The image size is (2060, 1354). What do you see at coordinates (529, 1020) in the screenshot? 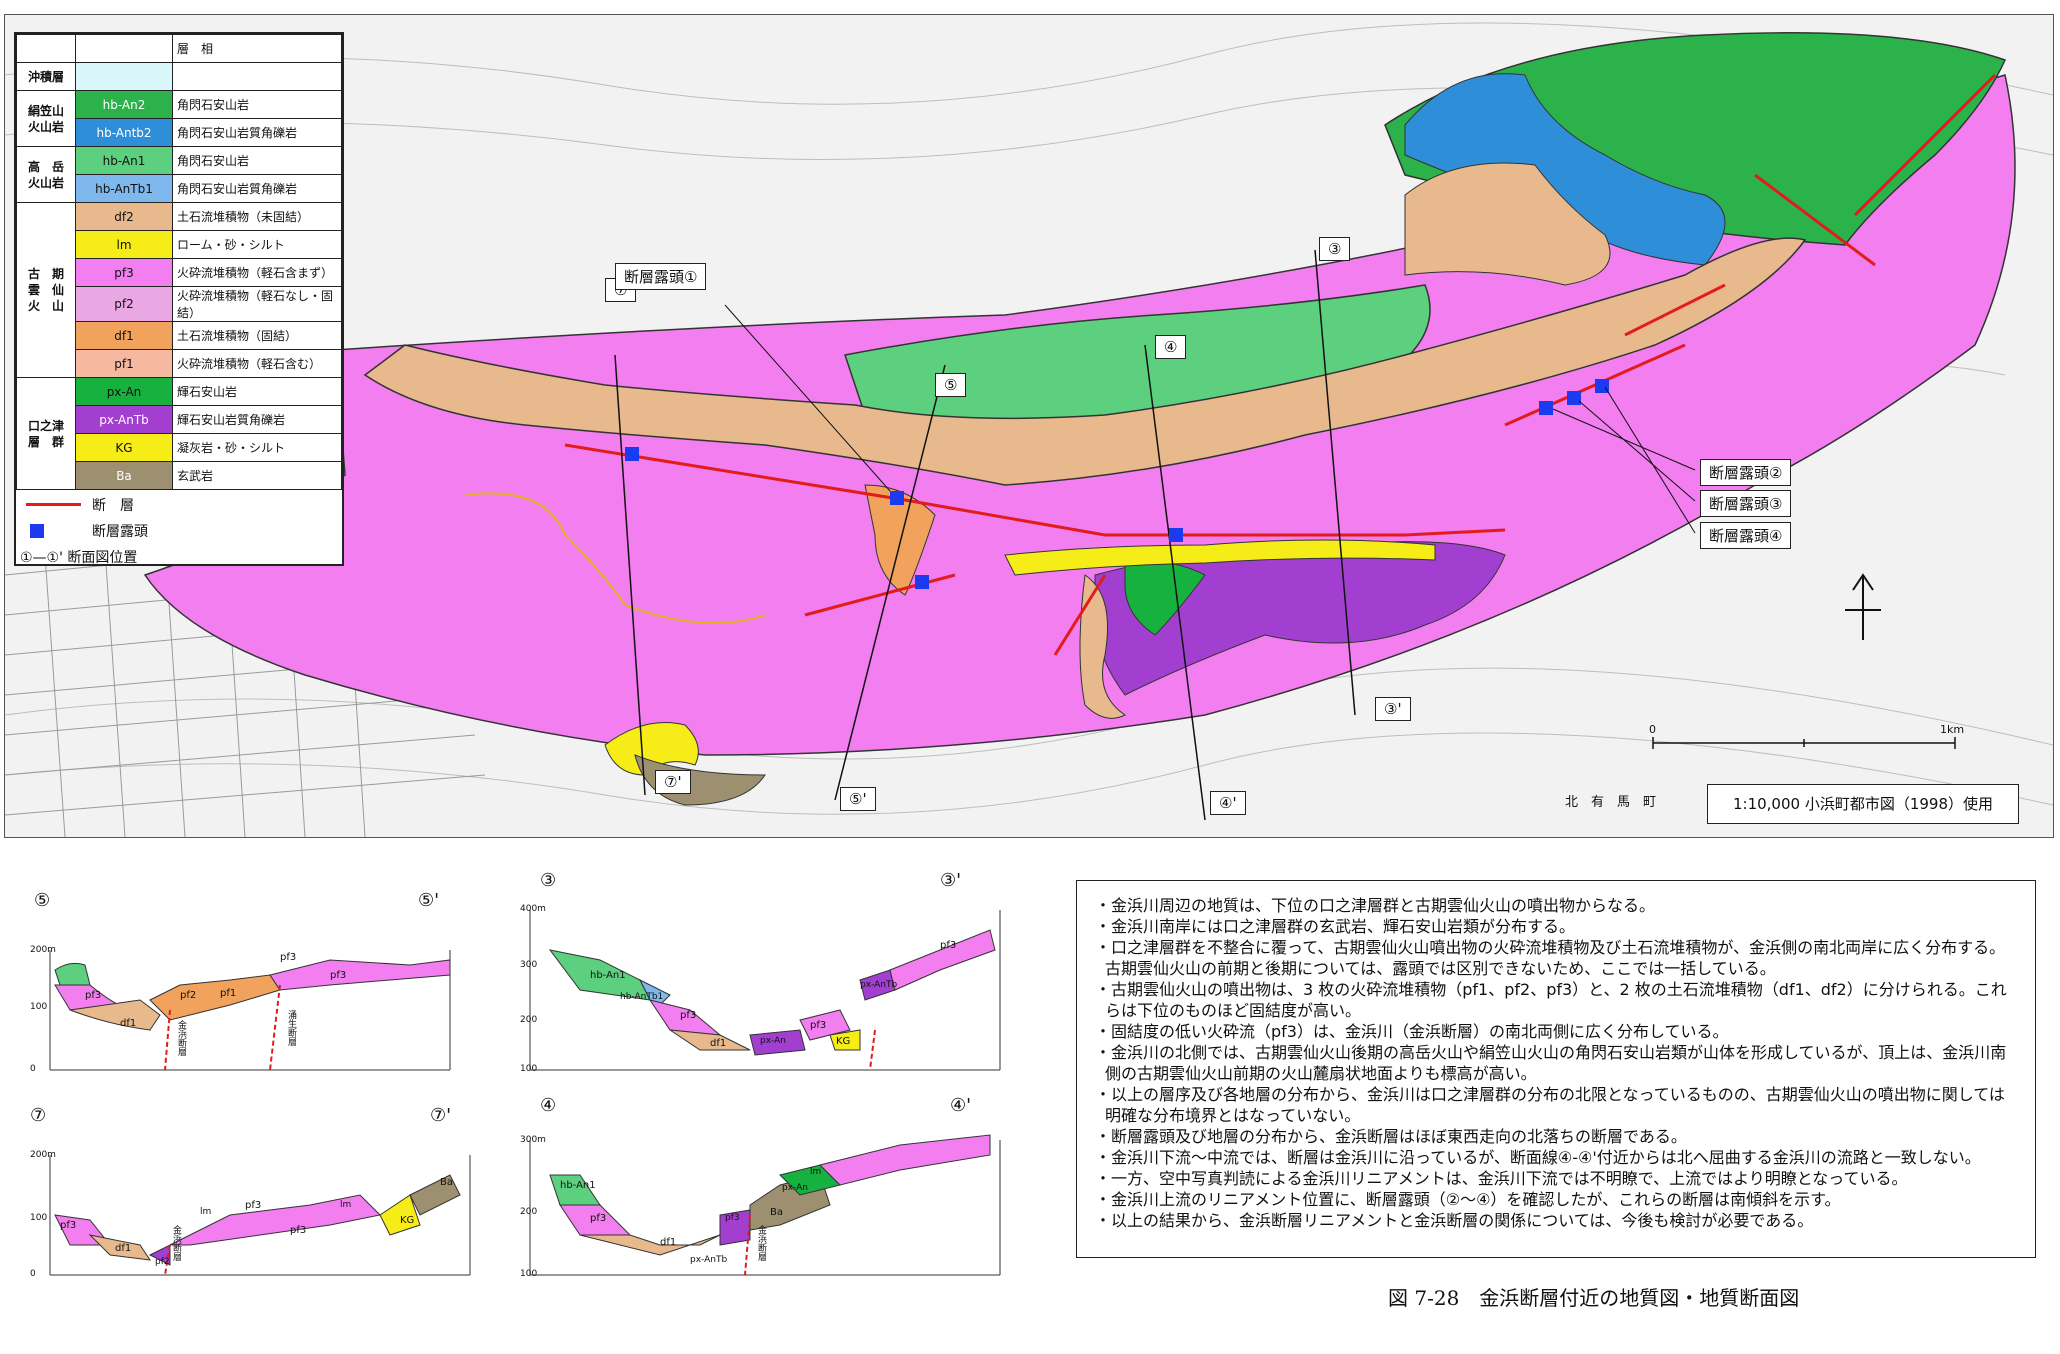
I see `section-3-elev-200: 200` at bounding box center [529, 1020].